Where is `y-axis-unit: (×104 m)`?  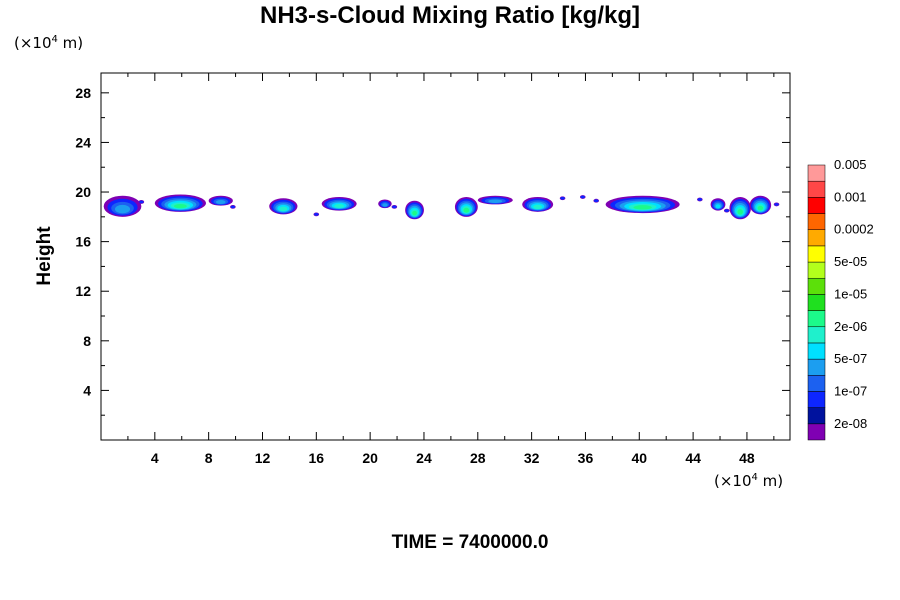
y-axis-unit: (×104 m) is located at coordinates (48, 43).